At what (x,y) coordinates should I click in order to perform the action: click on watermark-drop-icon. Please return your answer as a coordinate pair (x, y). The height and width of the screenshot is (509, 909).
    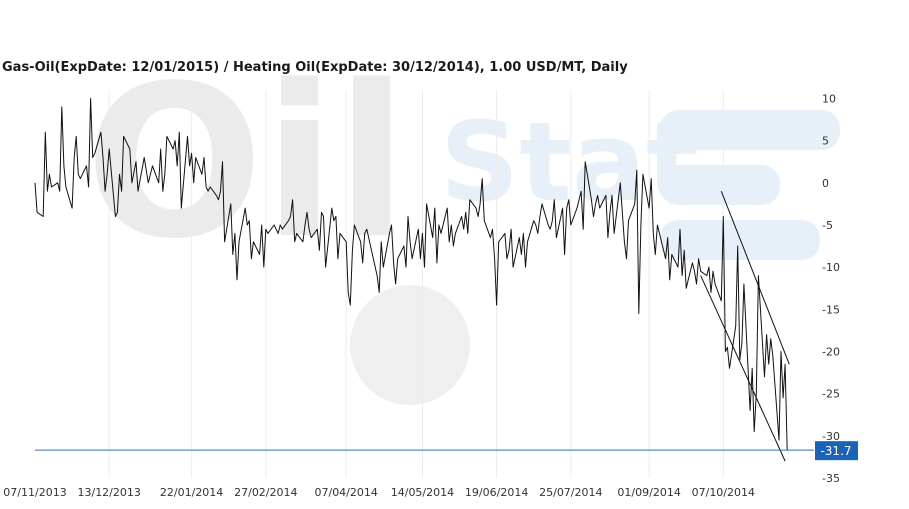
    Looking at the image, I should click on (410, 345).